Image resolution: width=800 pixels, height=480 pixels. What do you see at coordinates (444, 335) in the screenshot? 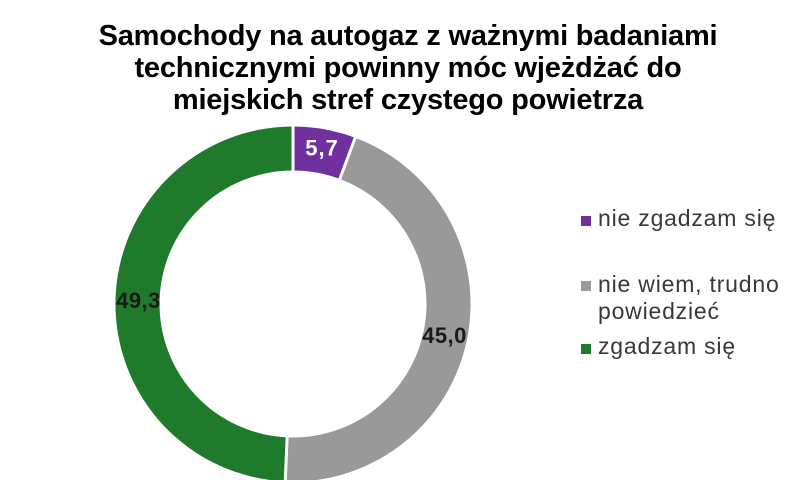
I see `svg-text: 45,0` at bounding box center [444, 335].